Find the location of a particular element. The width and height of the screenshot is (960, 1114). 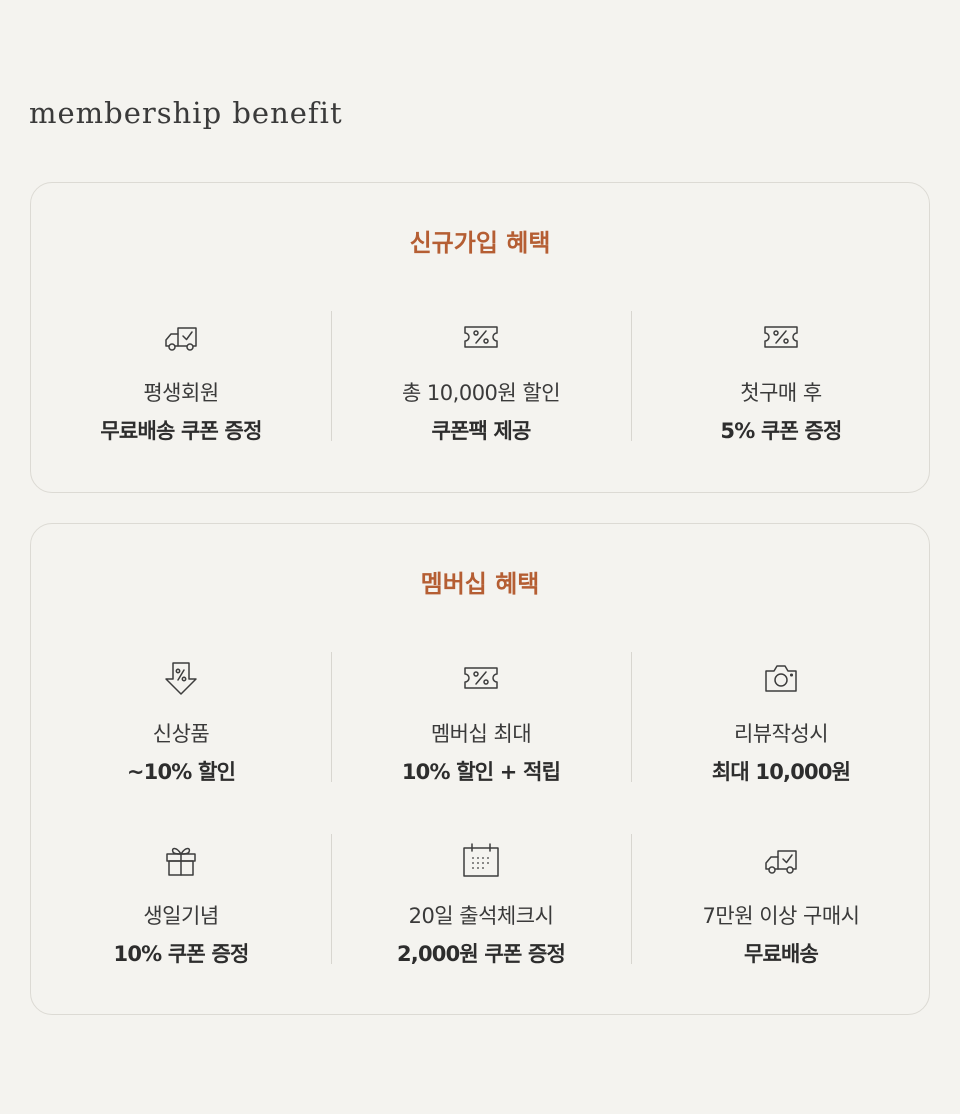

benefit-line2: 10% 할인 + 적립 is located at coordinates (481, 772).